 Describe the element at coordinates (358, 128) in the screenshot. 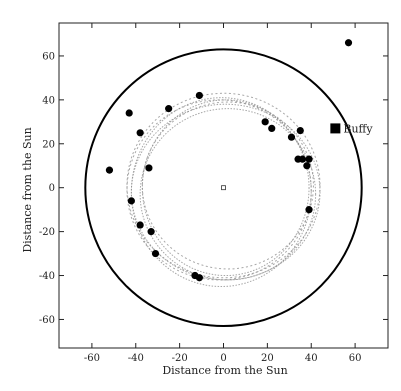

I see `buffy-label: Buffy` at that location.